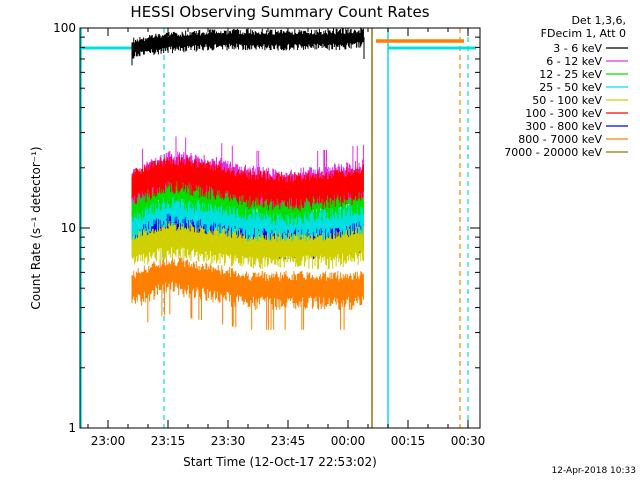 Image resolution: width=640 pixels, height=480 pixels. Describe the element at coordinates (279, 12) in the screenshot. I see `chart-title: HESSI Observing Summary Count Rates` at that location.